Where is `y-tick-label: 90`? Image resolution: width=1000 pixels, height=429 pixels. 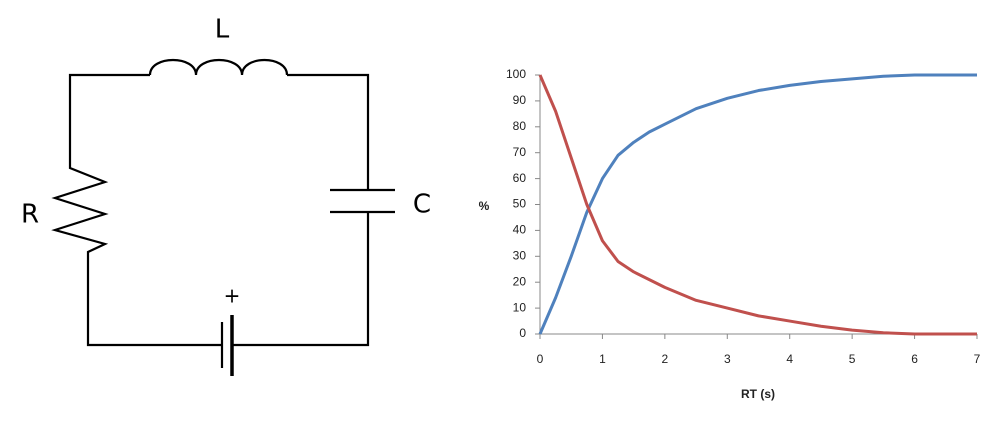 y-tick-label: 90 is located at coordinates (520, 100).